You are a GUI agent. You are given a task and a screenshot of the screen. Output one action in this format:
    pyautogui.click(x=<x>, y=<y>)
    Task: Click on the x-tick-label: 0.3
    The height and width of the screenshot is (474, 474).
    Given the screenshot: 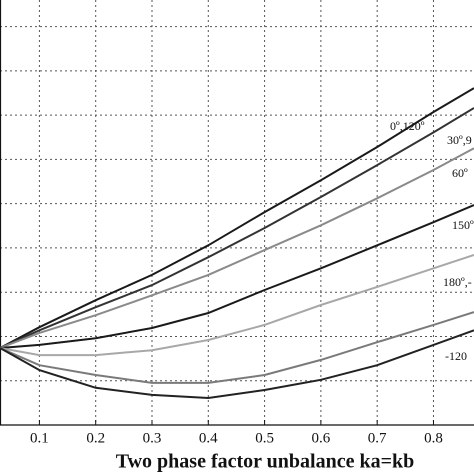 What is the action you would take?
    pyautogui.click(x=152, y=438)
    